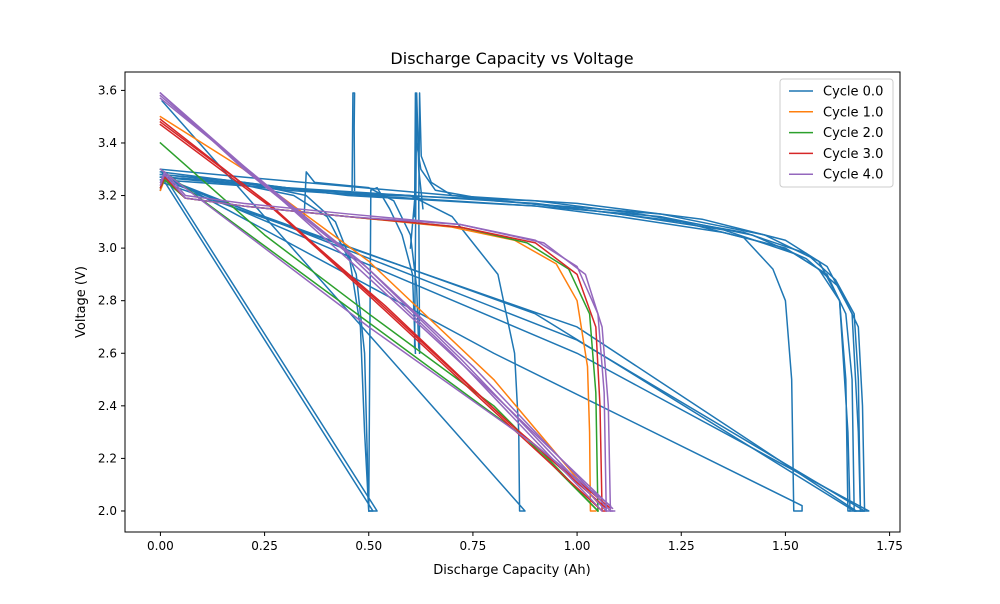 Image resolution: width=1000 pixels, height=604 pixels. What do you see at coordinates (107, 511) in the screenshot?
I see `y-tick-label: 2.0` at bounding box center [107, 511].